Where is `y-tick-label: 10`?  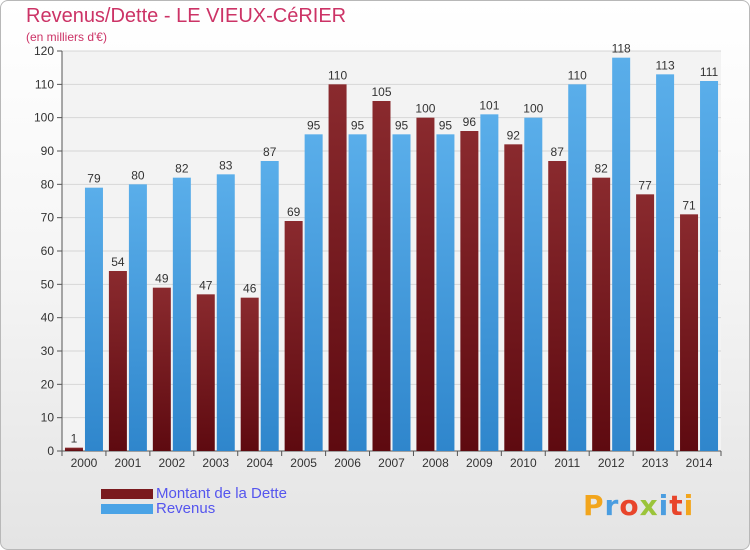 y-tick-label: 10 is located at coordinates (48, 418).